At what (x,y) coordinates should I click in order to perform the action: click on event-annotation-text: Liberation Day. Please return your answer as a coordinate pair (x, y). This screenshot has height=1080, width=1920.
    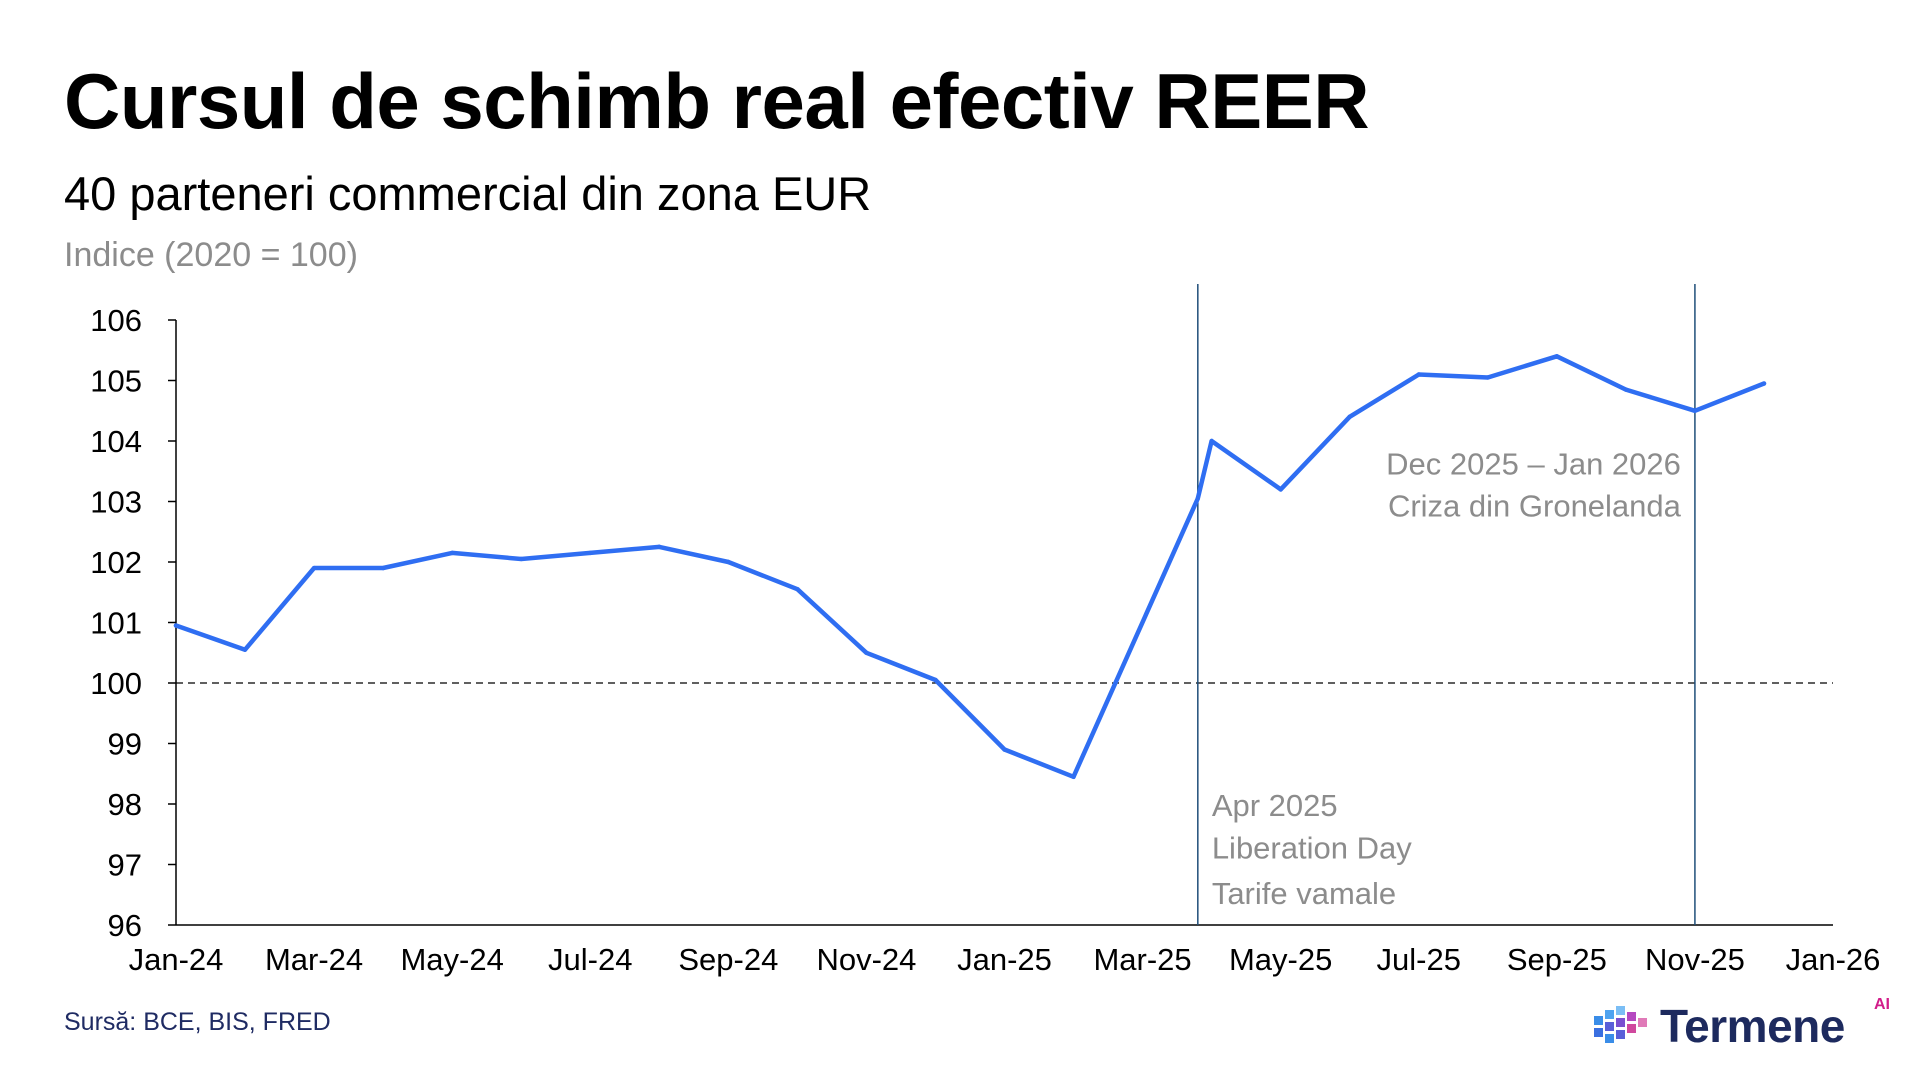
    Looking at the image, I should click on (1312, 847).